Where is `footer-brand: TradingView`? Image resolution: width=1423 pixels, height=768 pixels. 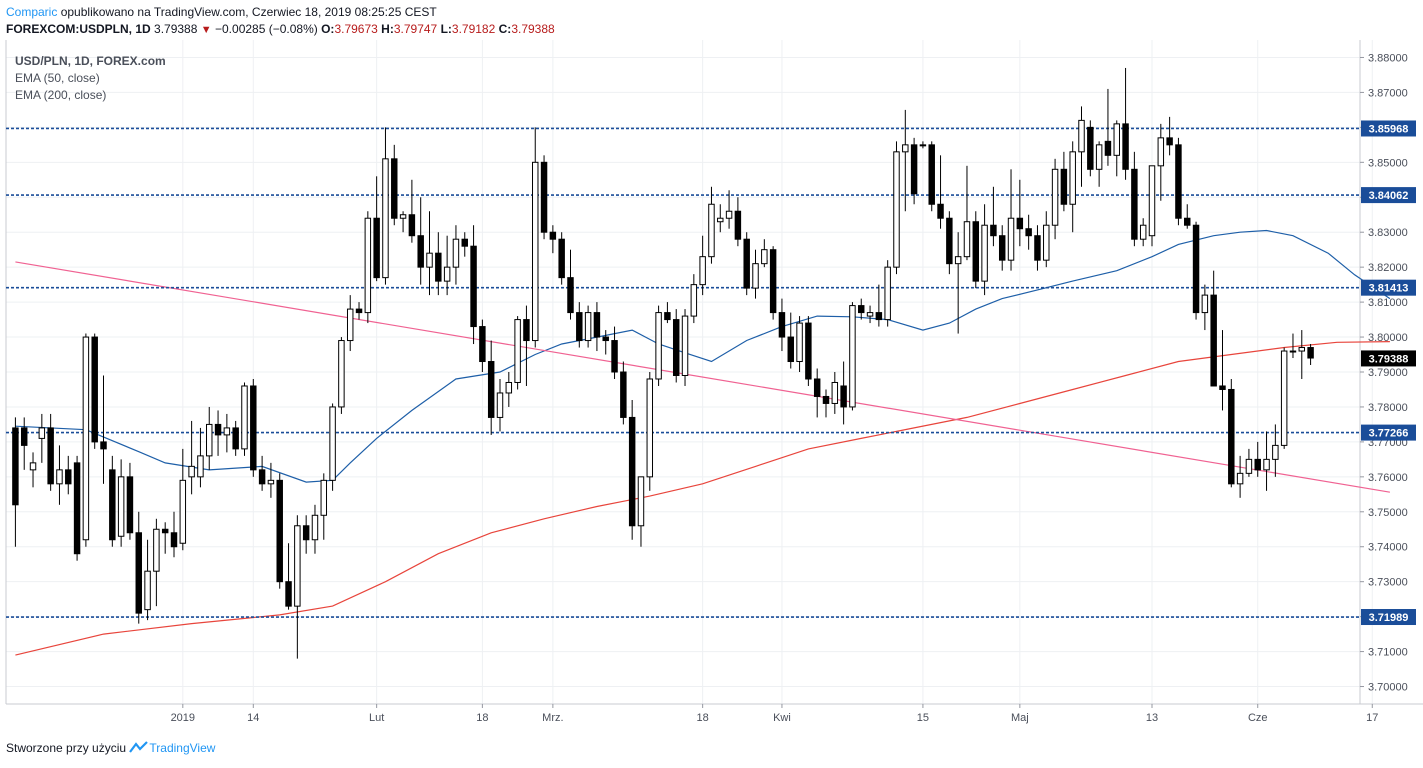 footer-brand: TradingView is located at coordinates (182, 748).